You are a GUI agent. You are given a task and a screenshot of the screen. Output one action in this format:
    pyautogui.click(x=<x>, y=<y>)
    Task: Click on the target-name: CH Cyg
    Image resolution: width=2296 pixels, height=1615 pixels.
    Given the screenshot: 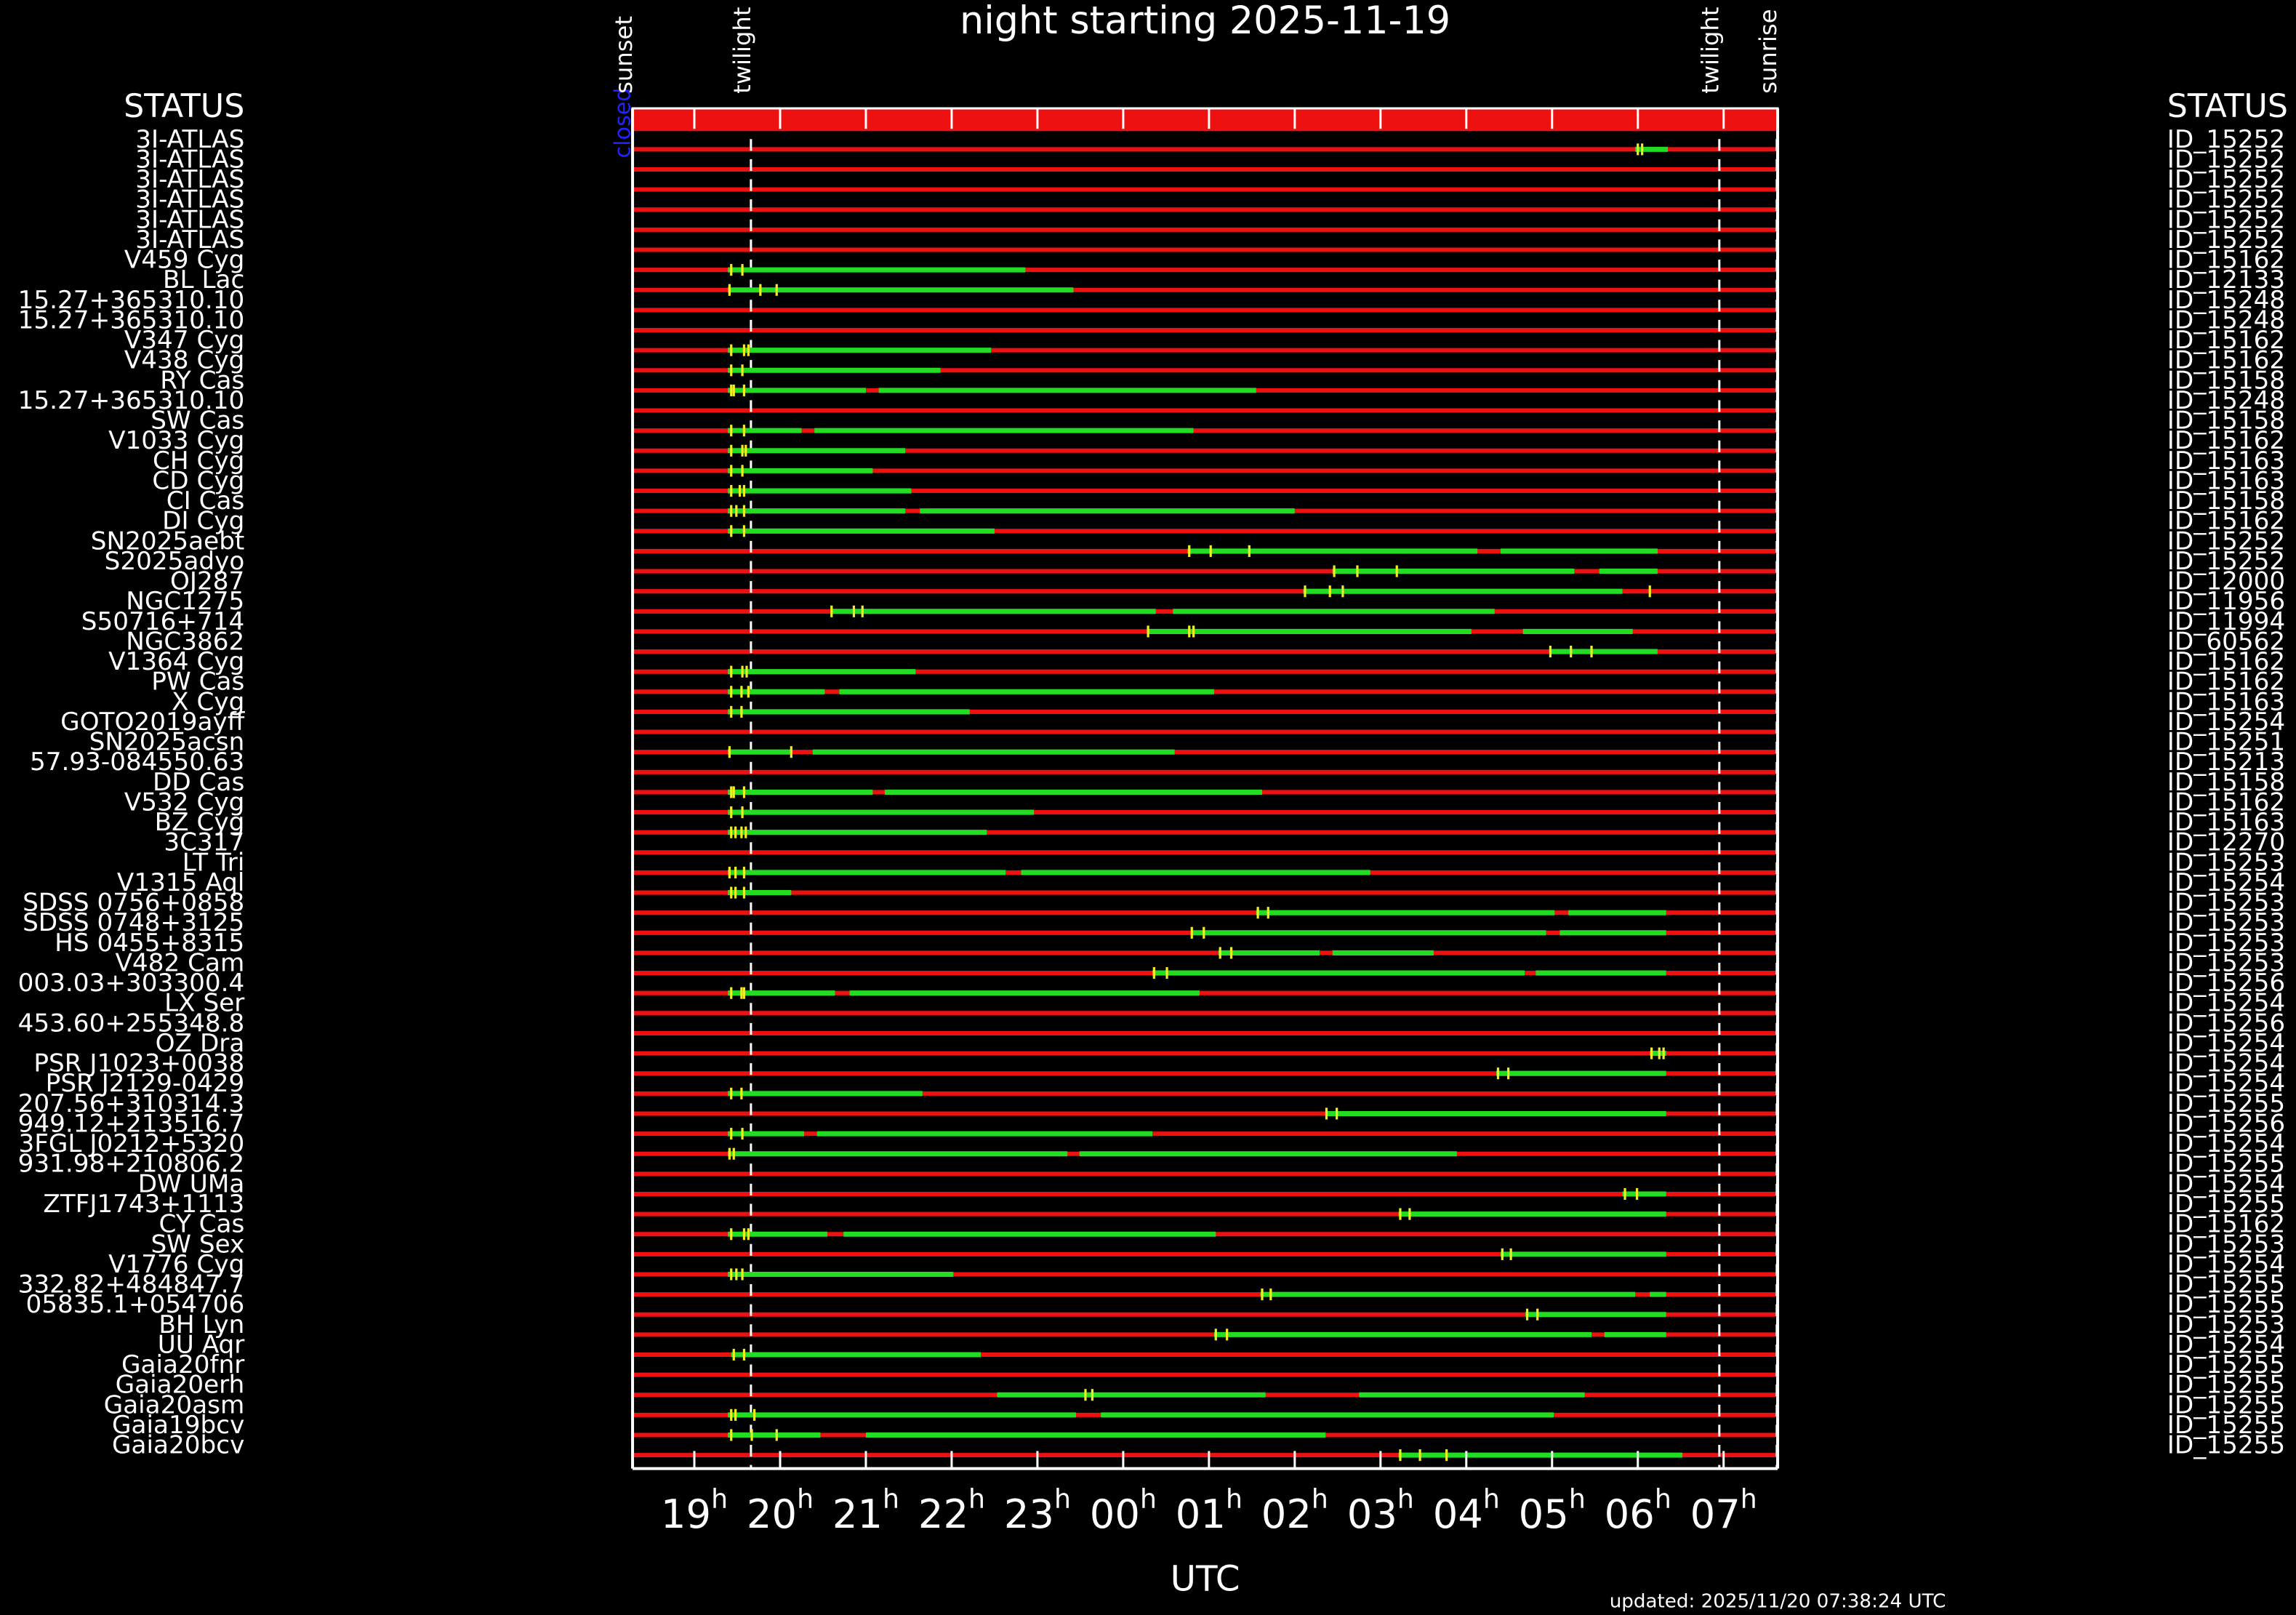 What is the action you would take?
    pyautogui.click(x=198, y=461)
    